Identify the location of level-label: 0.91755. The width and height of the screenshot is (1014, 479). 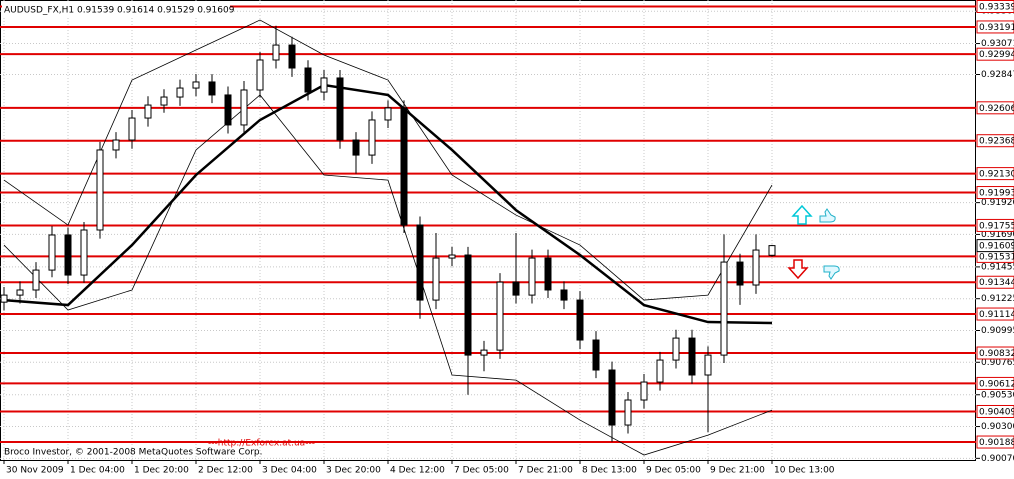
(996, 226).